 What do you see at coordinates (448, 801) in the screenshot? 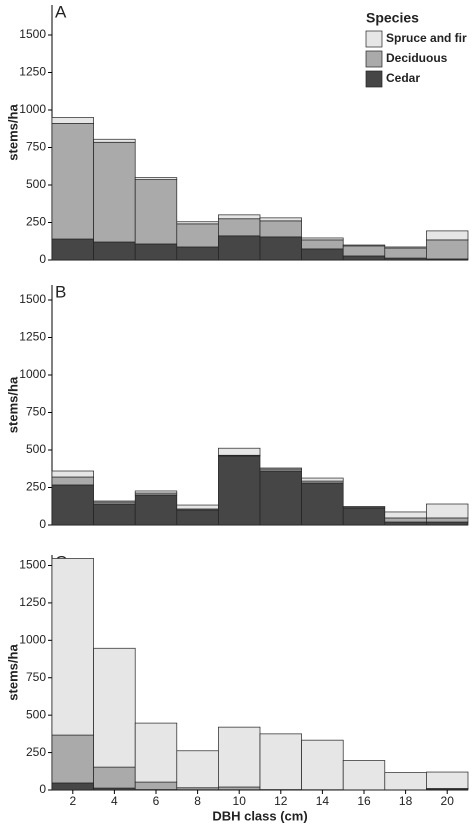
I see `x-tick-label: 20` at bounding box center [448, 801].